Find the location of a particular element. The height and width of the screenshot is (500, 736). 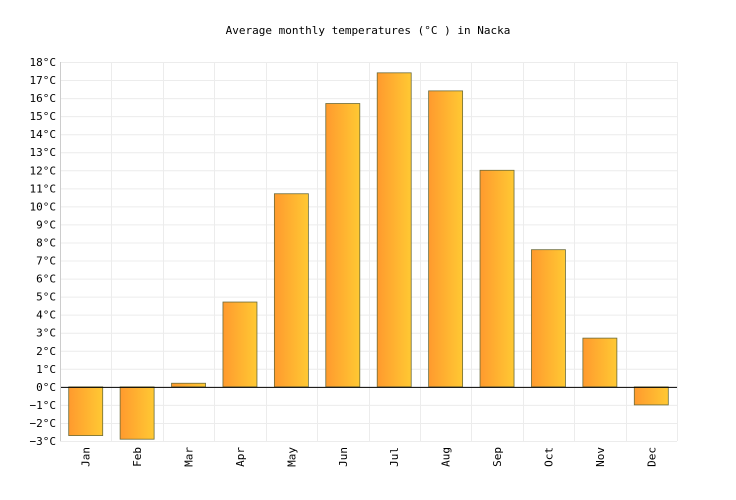

y-tick-label: 0°C is located at coordinates (46, 387).